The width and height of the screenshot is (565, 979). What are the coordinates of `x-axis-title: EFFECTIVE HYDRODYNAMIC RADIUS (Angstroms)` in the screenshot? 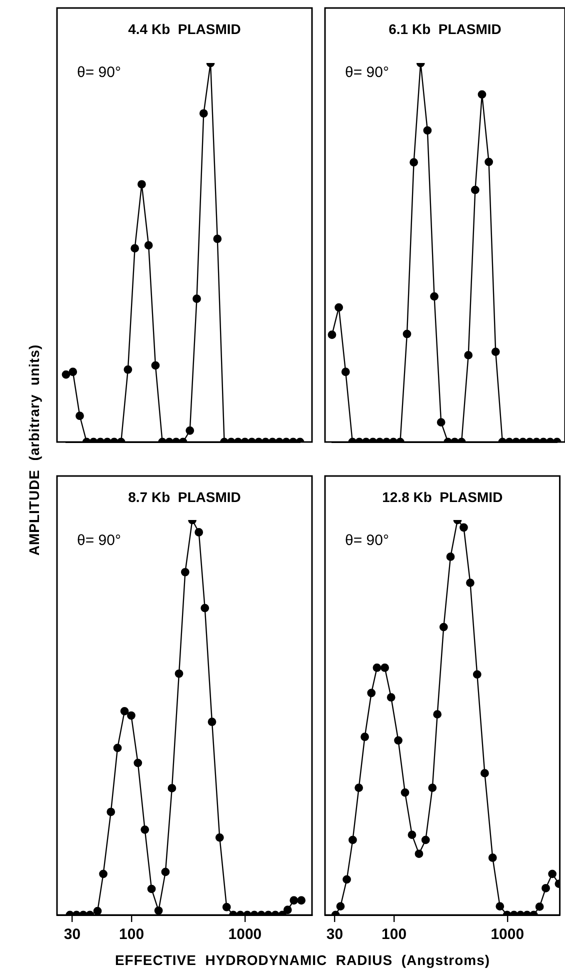 It's located at (303, 960).